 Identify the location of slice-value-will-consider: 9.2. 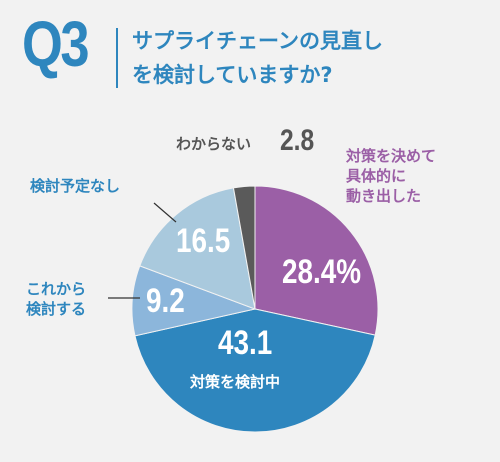
(165, 301).